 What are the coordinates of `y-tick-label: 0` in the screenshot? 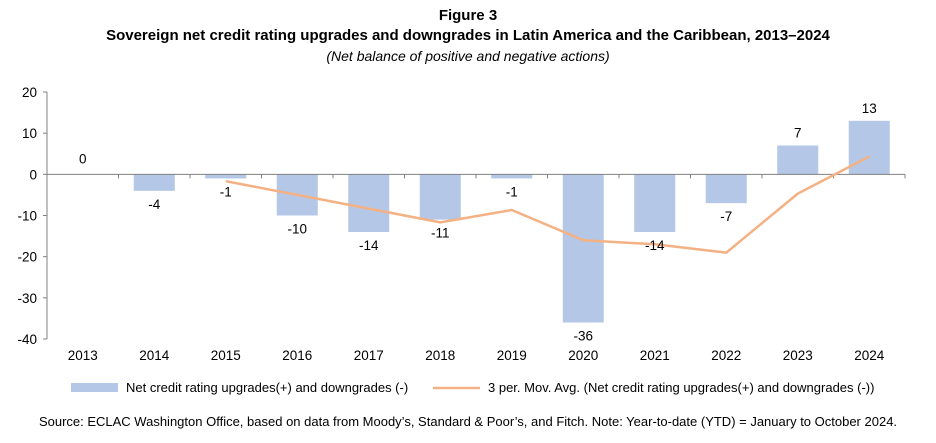 It's located at (33, 174).